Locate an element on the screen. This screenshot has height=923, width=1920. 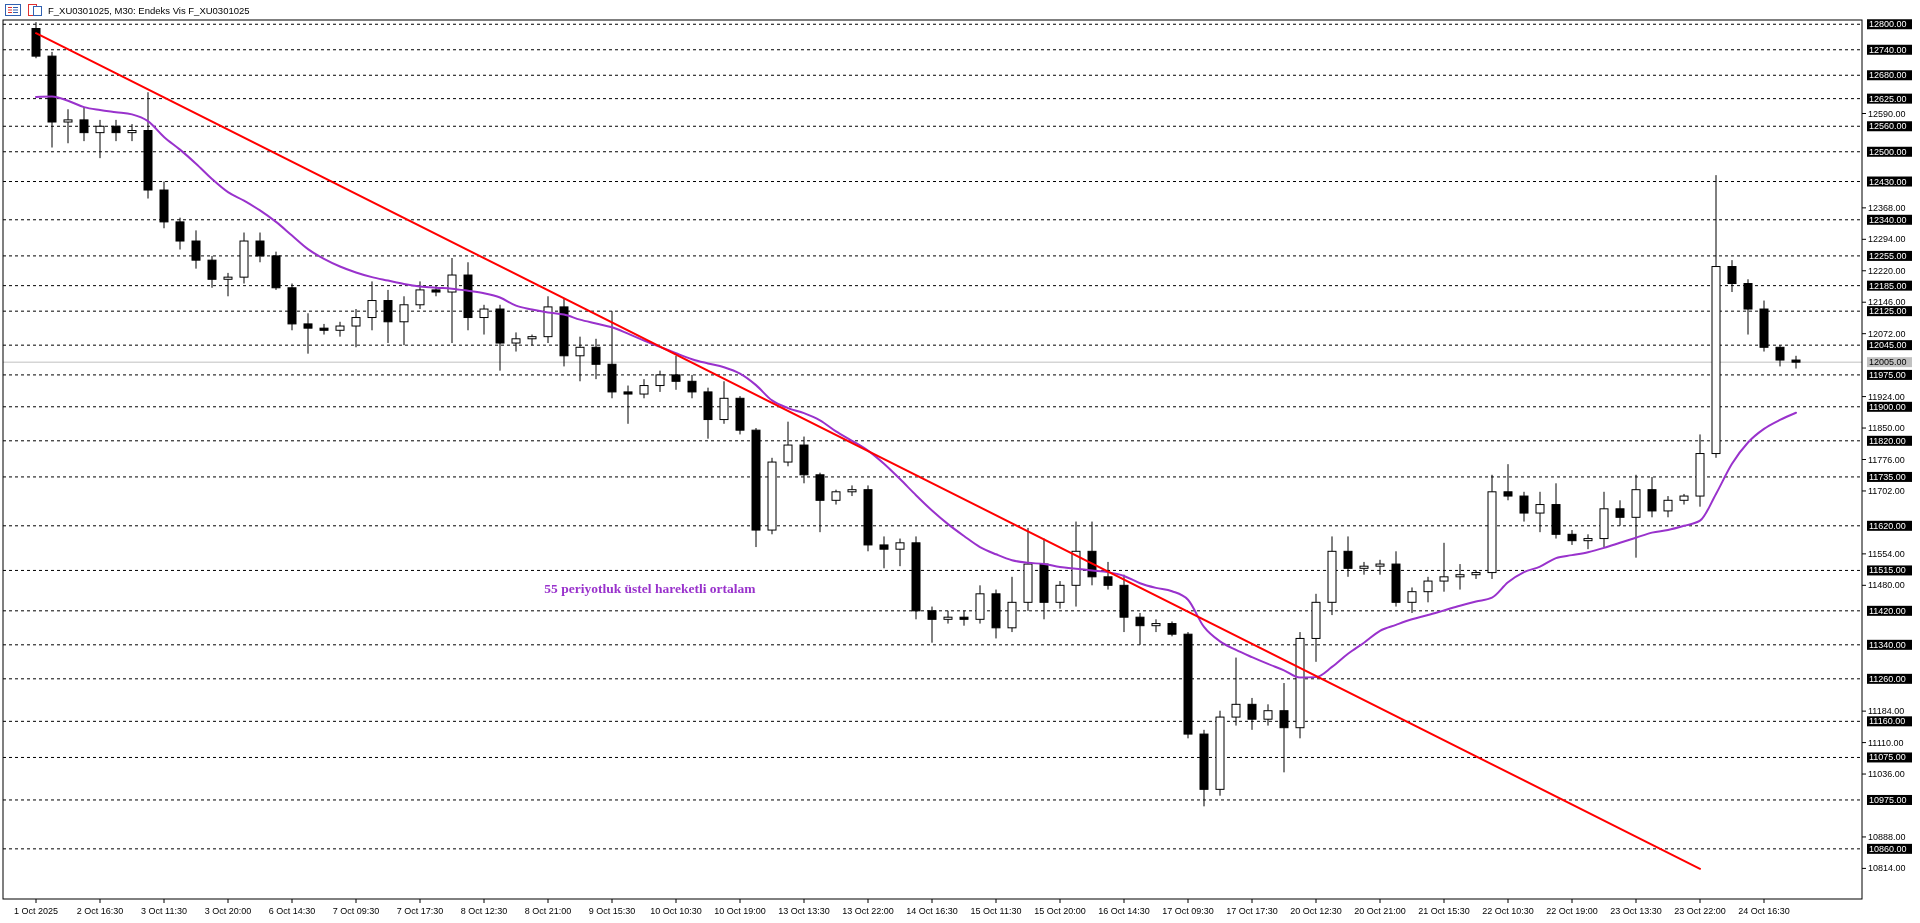
x-tick-label: 2 Oct 16:30 is located at coordinates (100, 911).